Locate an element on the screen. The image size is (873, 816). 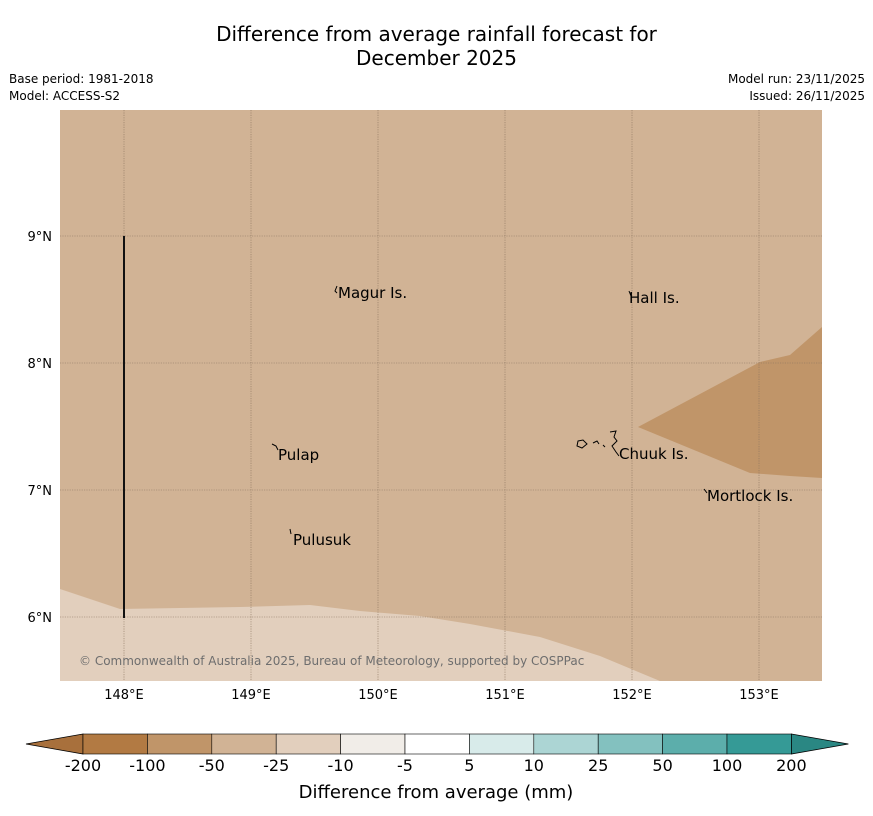
colorbar-tick-label: 200 is located at coordinates (791, 765).